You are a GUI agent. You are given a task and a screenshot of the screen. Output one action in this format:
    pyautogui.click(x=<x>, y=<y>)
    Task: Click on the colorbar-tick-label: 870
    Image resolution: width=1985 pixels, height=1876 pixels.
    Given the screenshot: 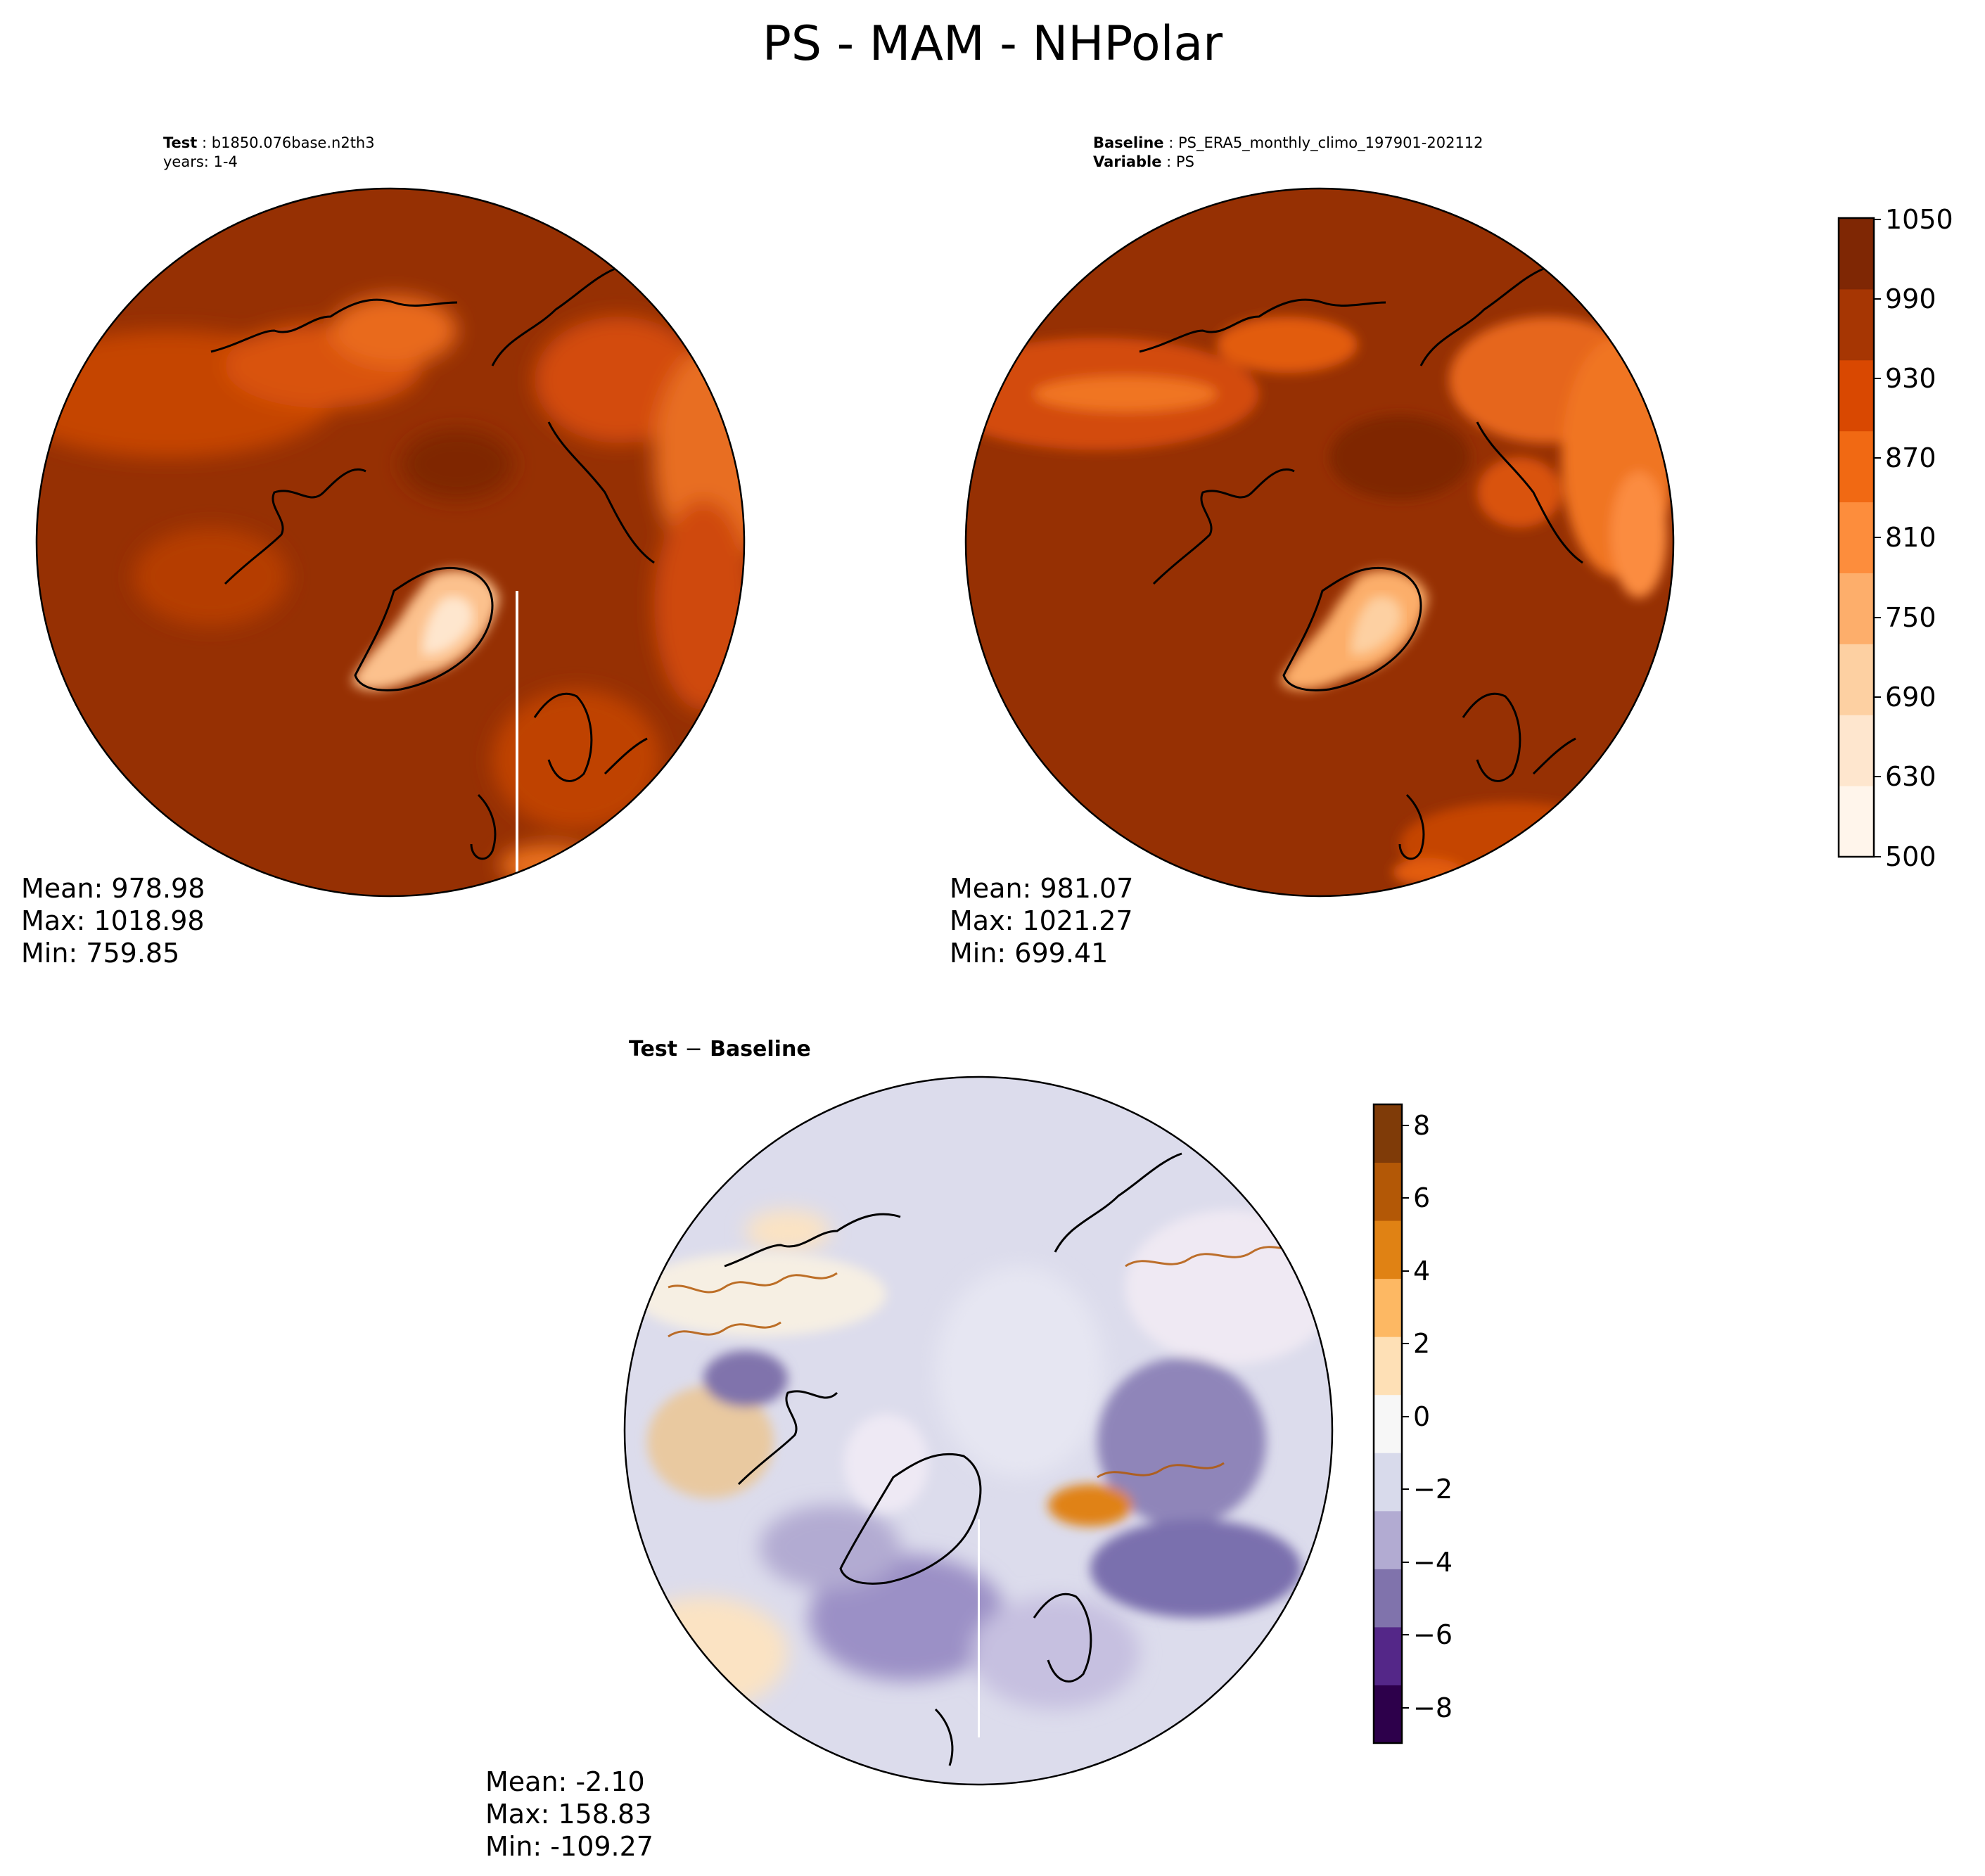 What is the action you would take?
    pyautogui.click(x=1911, y=457)
    